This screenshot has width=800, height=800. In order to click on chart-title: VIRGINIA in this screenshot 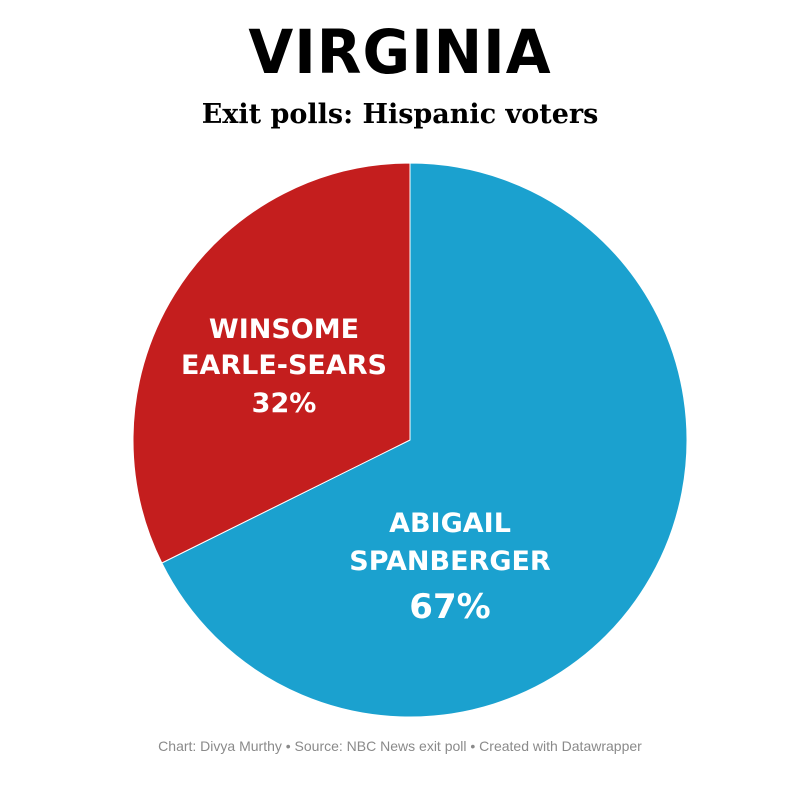, I will do `click(400, 52)`.